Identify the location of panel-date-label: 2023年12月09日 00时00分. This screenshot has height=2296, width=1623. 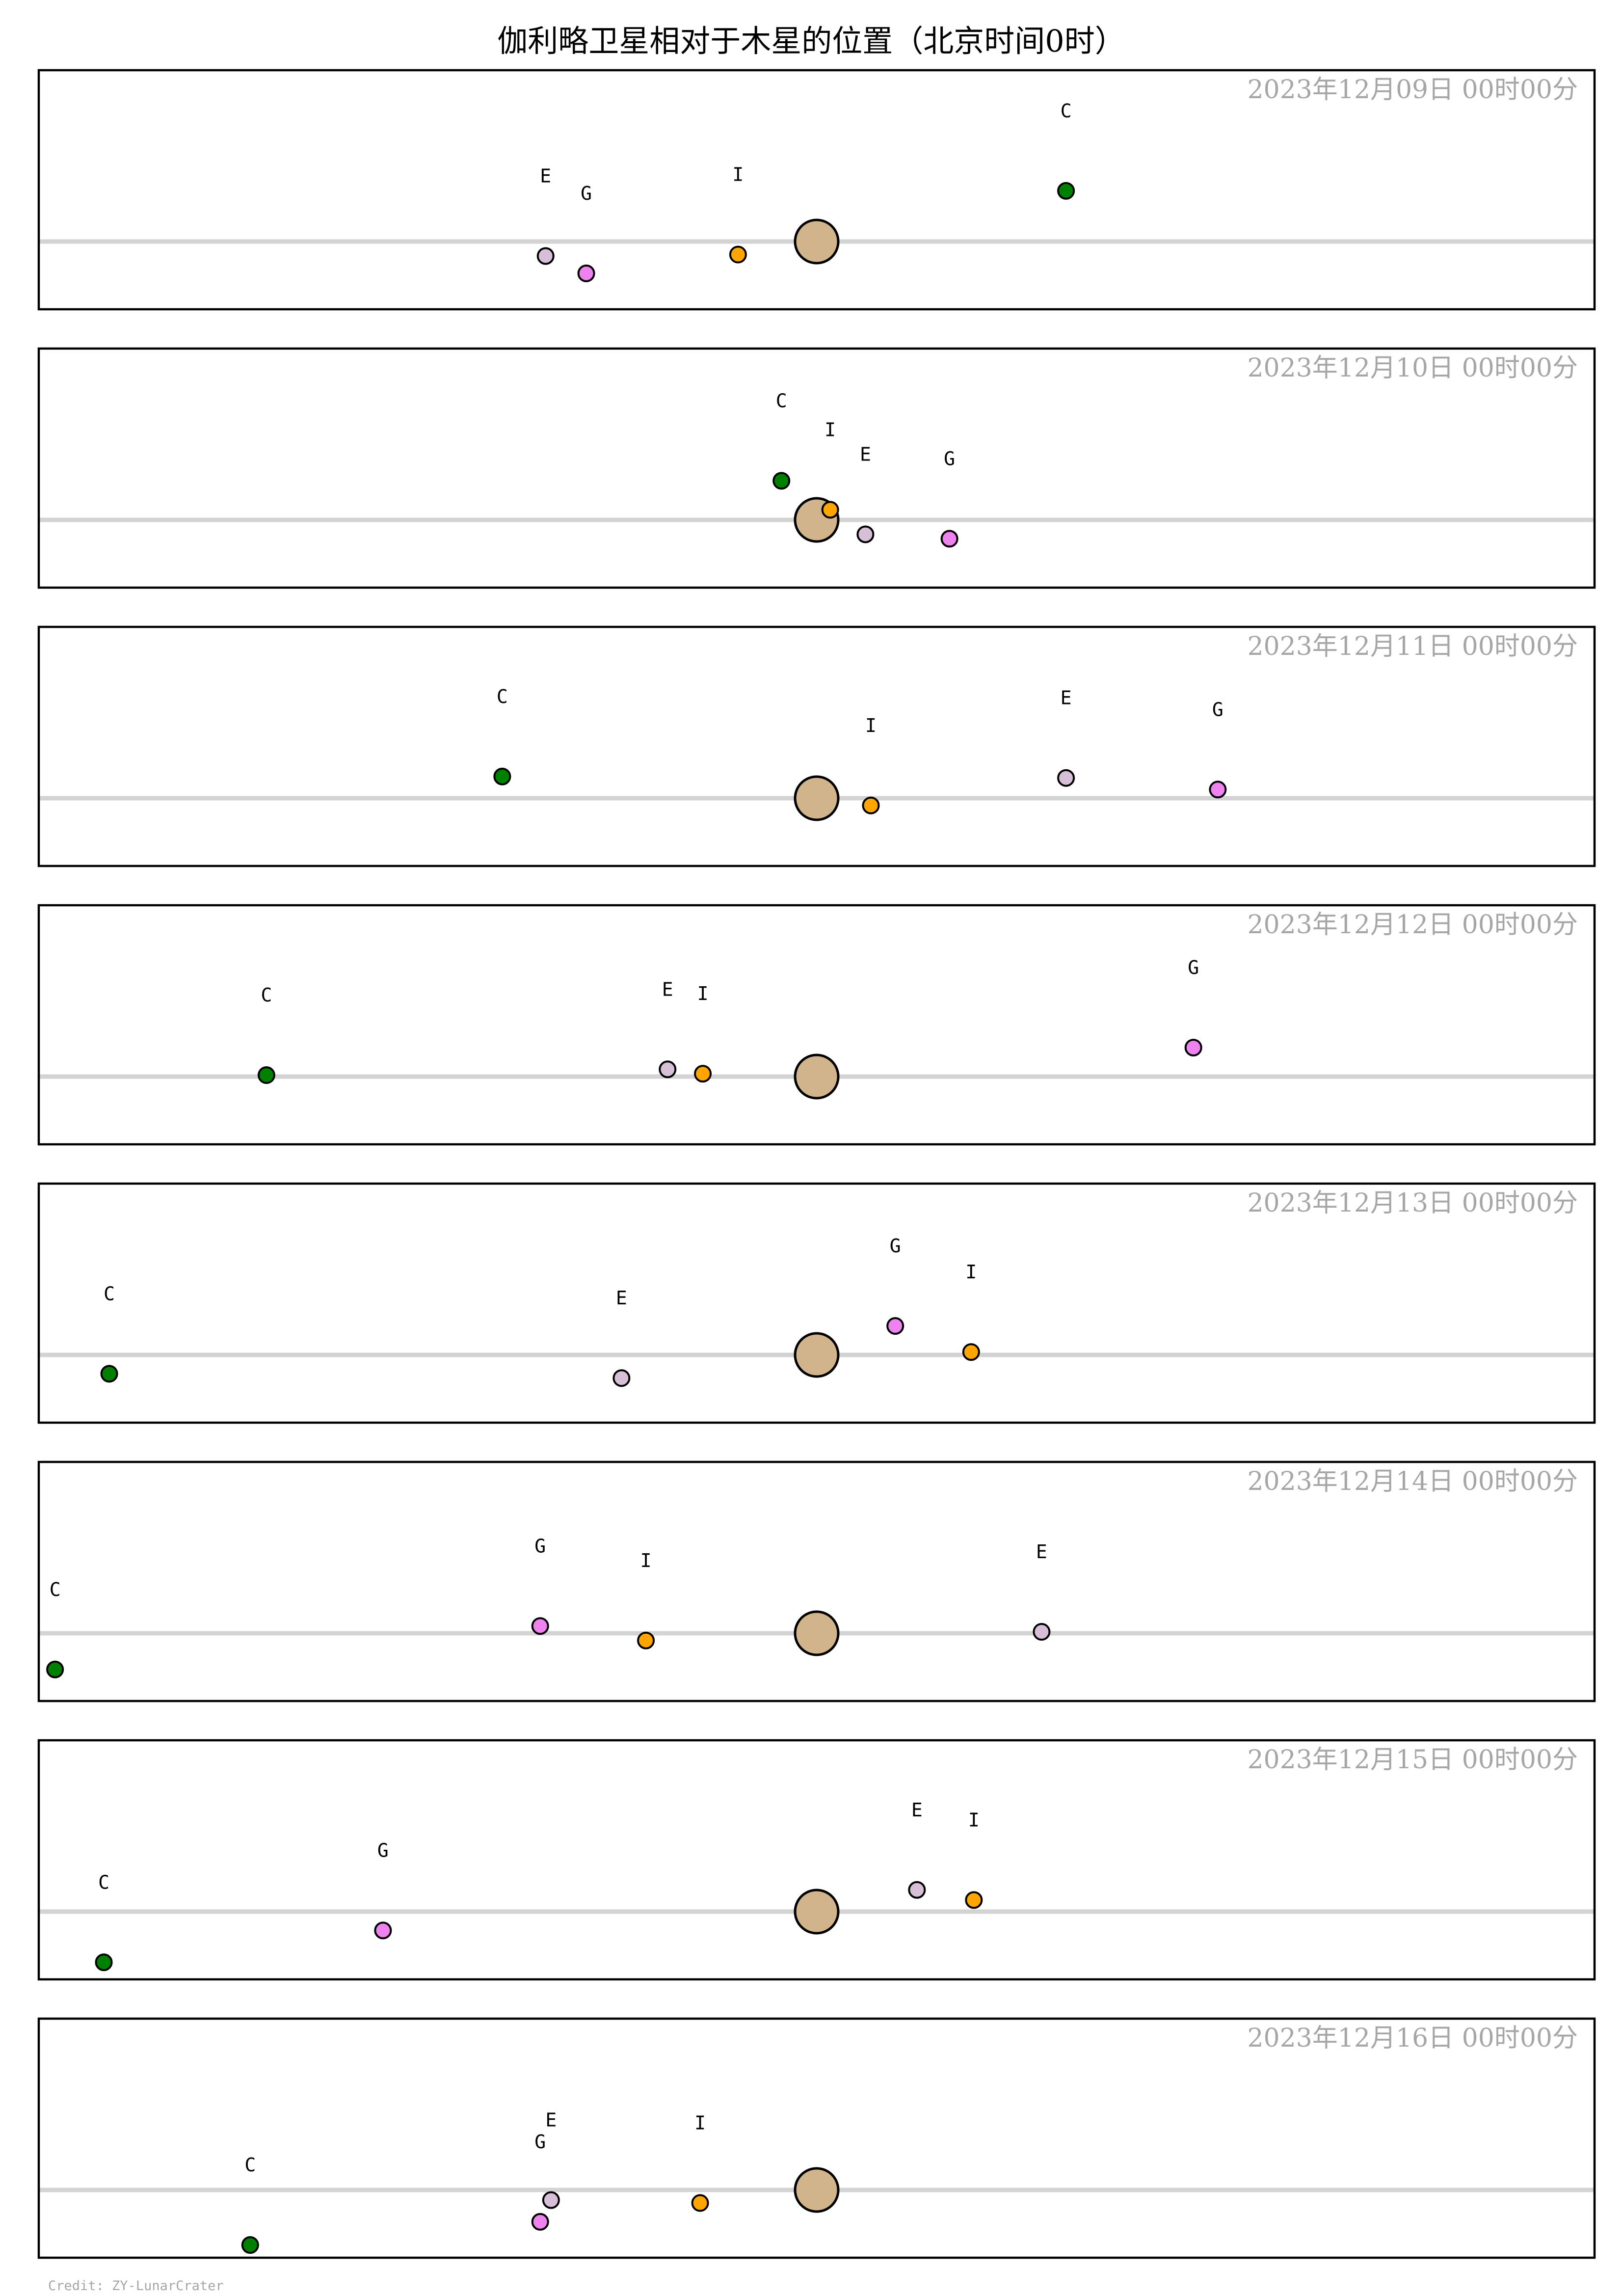
(1412, 90).